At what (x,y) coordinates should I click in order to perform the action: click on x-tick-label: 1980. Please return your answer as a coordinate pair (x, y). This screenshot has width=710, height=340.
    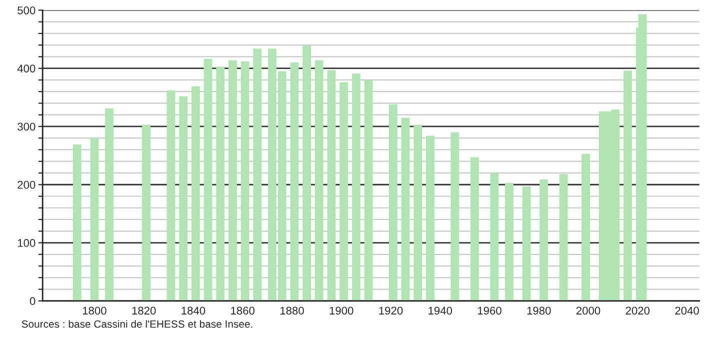
    Looking at the image, I should click on (539, 310).